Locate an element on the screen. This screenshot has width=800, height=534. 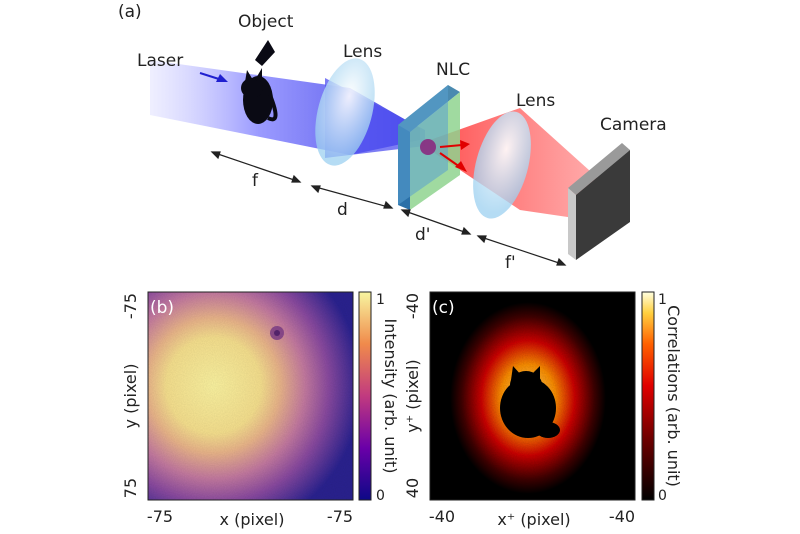
panel-b-frame is located at coordinates (250, 396).